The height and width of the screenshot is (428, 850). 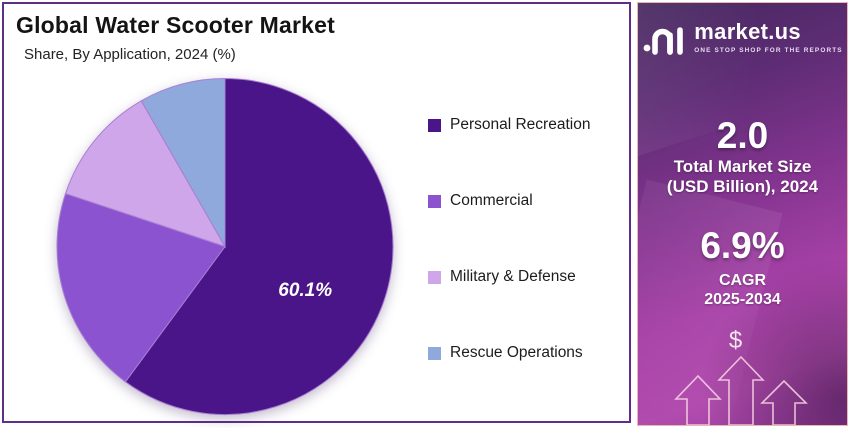 What do you see at coordinates (130, 54) in the screenshot?
I see `page-subtitle: Share, By Application, 2024 (%)` at bounding box center [130, 54].